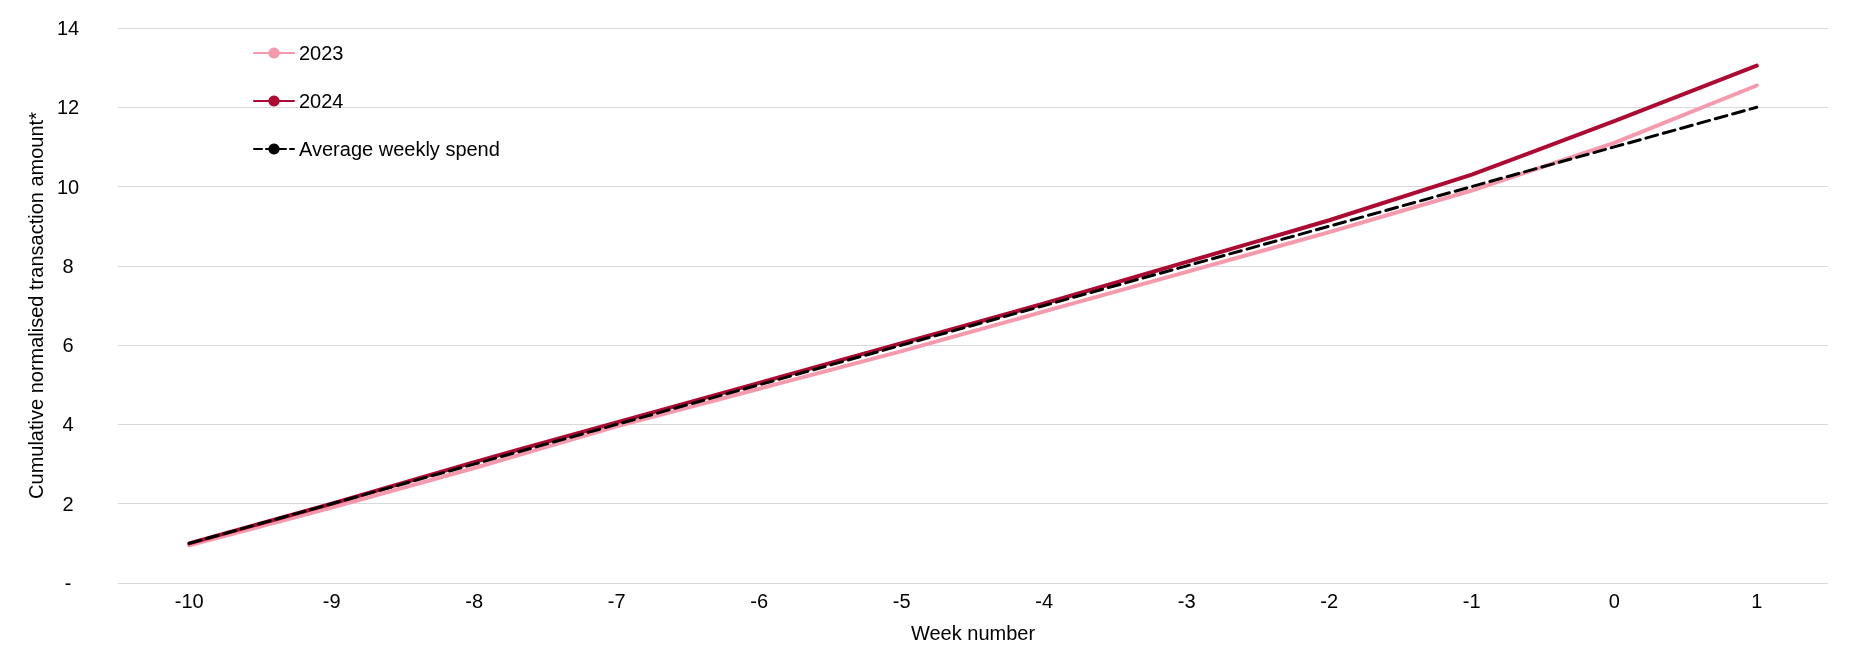  What do you see at coordinates (68, 424) in the screenshot?
I see `y-tick-label: 4` at bounding box center [68, 424].